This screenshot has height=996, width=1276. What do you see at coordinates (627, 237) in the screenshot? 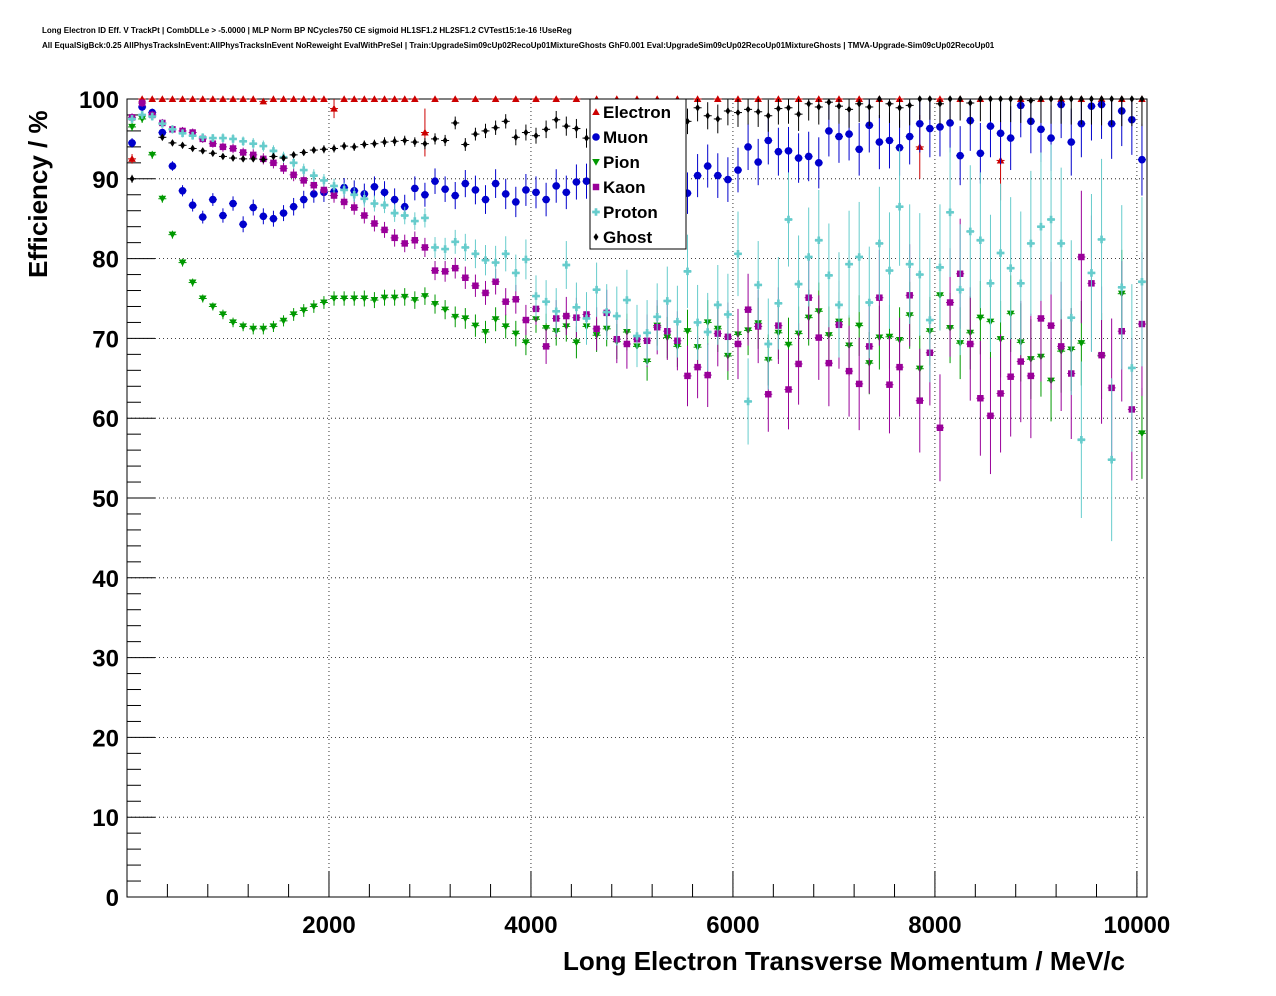
I see `legend-label: Ghost` at bounding box center [627, 237].